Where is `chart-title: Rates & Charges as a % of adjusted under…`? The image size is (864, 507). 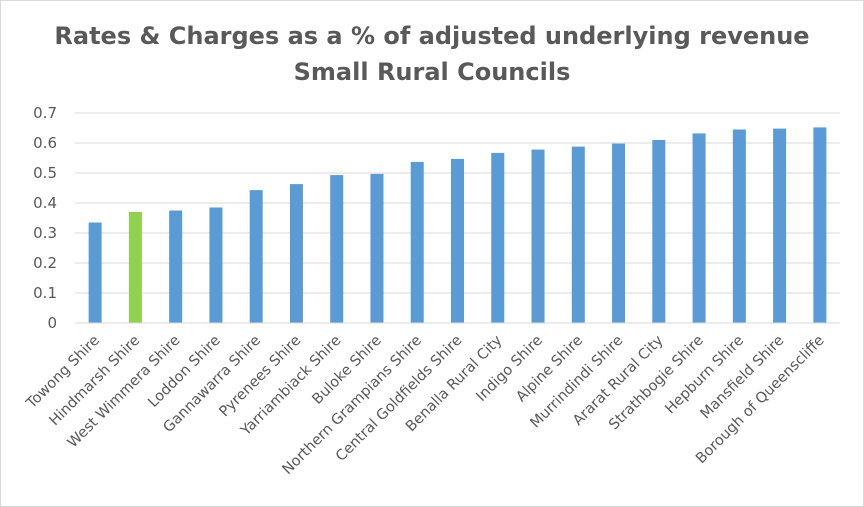
chart-title: Rates & Charges as a % of adjusted under… is located at coordinates (432, 36).